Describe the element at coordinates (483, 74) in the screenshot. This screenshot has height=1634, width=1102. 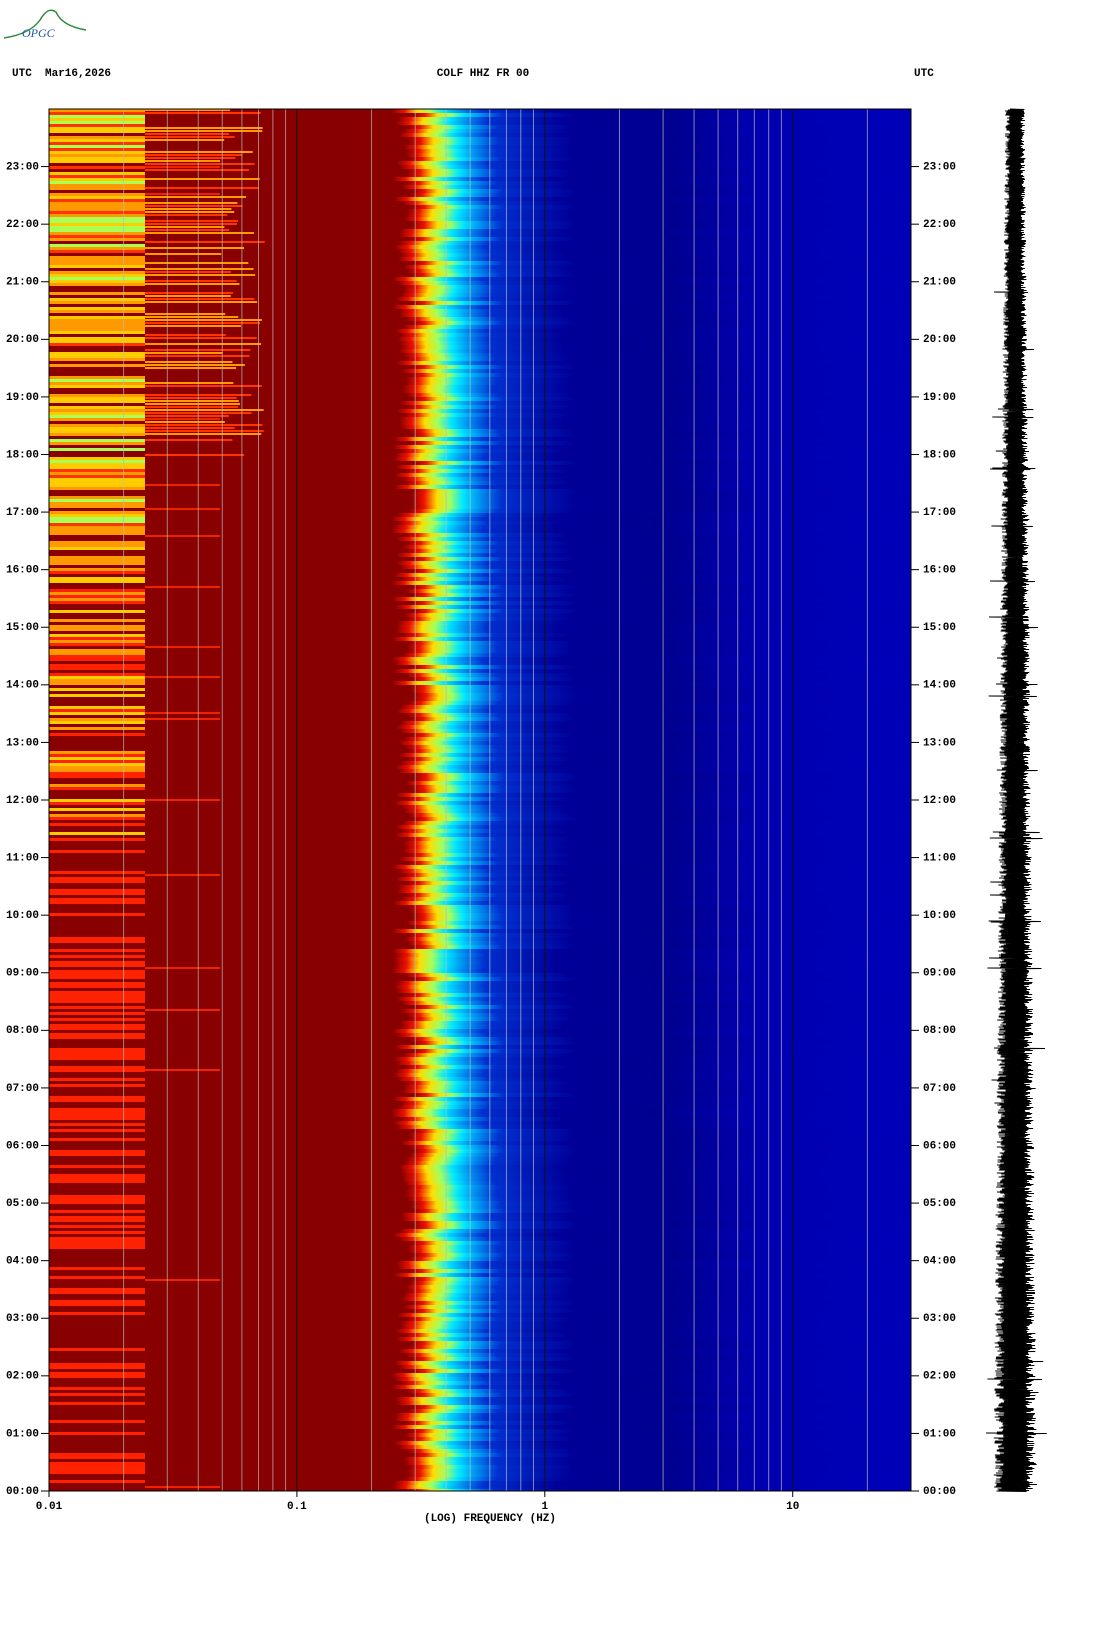
I see `chart-title: COLF HHZ FR 00` at that location.